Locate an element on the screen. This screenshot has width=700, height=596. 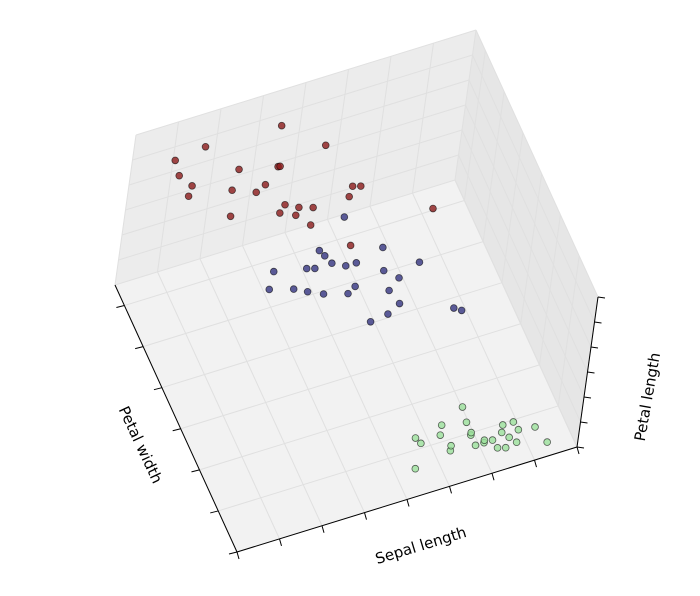
y-axis-line is located at coordinates (176, 418).